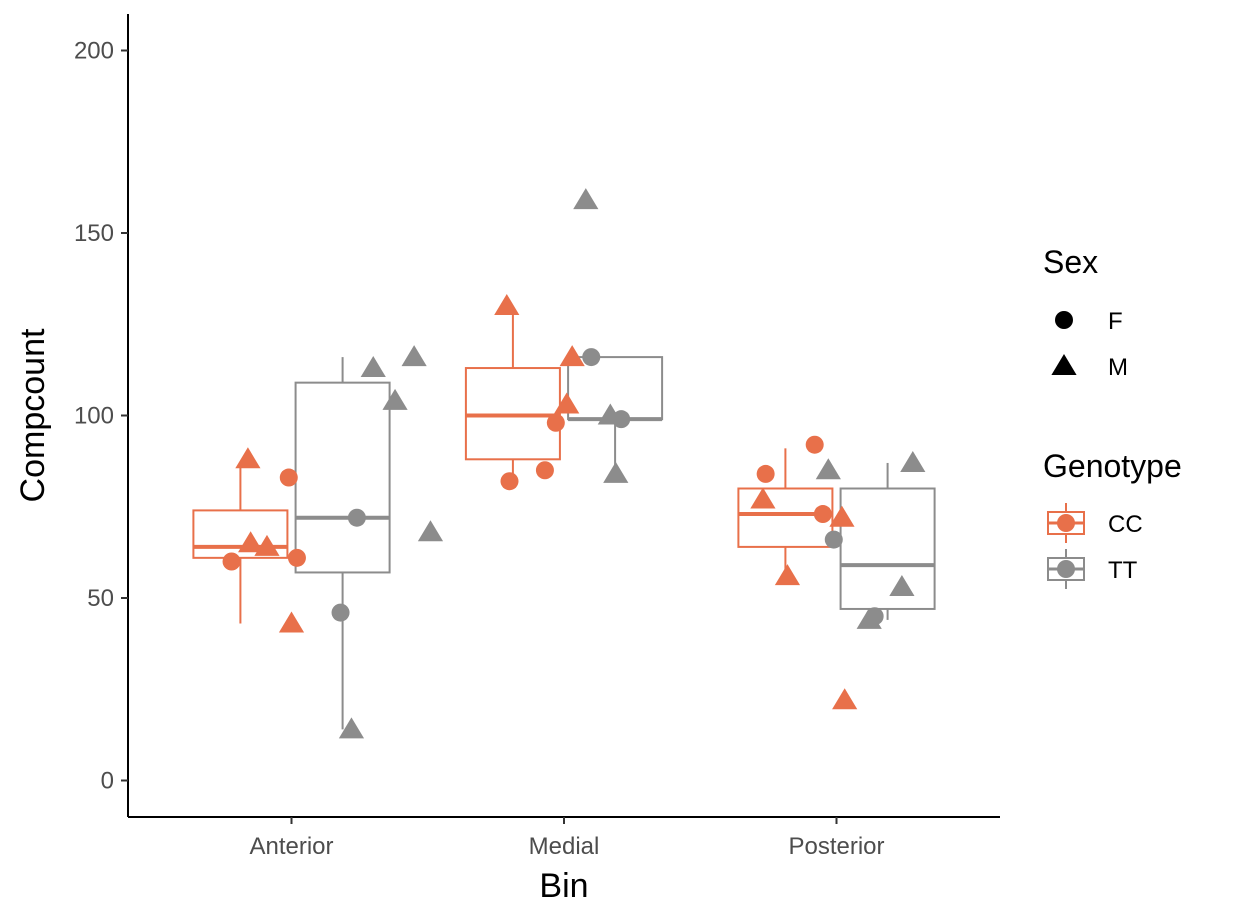 Image resolution: width=1235 pixels, height=903 pixels. I want to click on legend-genotype-label-cc: CC, so click(1125, 524).